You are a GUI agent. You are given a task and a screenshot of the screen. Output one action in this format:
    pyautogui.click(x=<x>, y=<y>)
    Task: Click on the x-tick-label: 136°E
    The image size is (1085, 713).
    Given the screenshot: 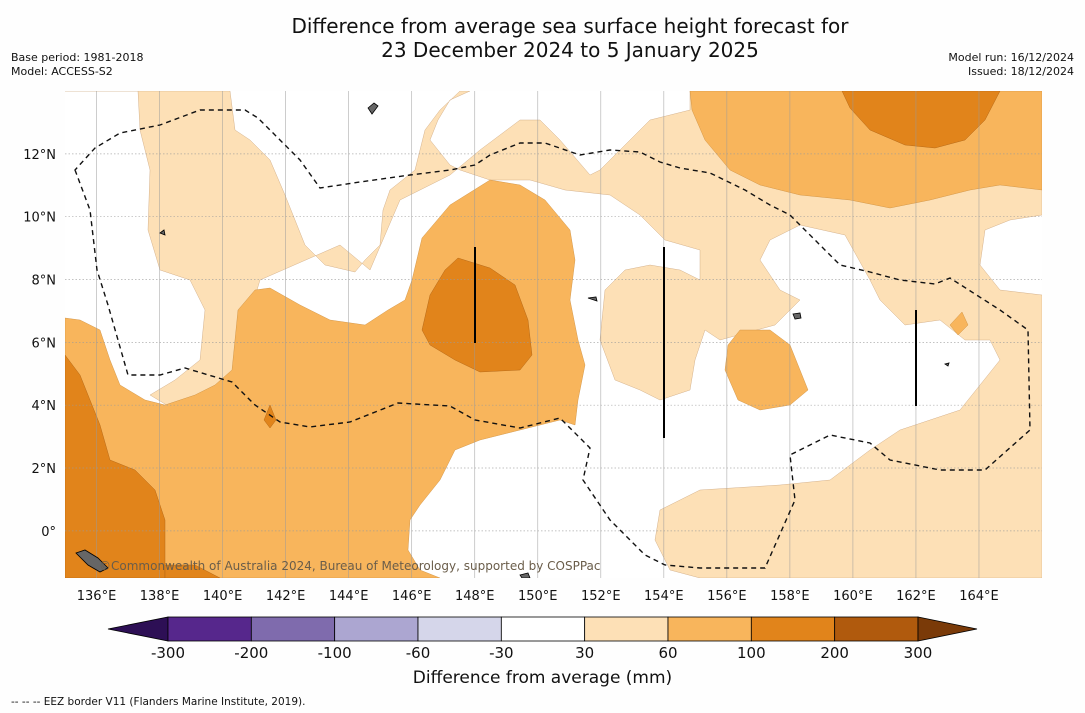 What is the action you would take?
    pyautogui.click(x=97, y=596)
    